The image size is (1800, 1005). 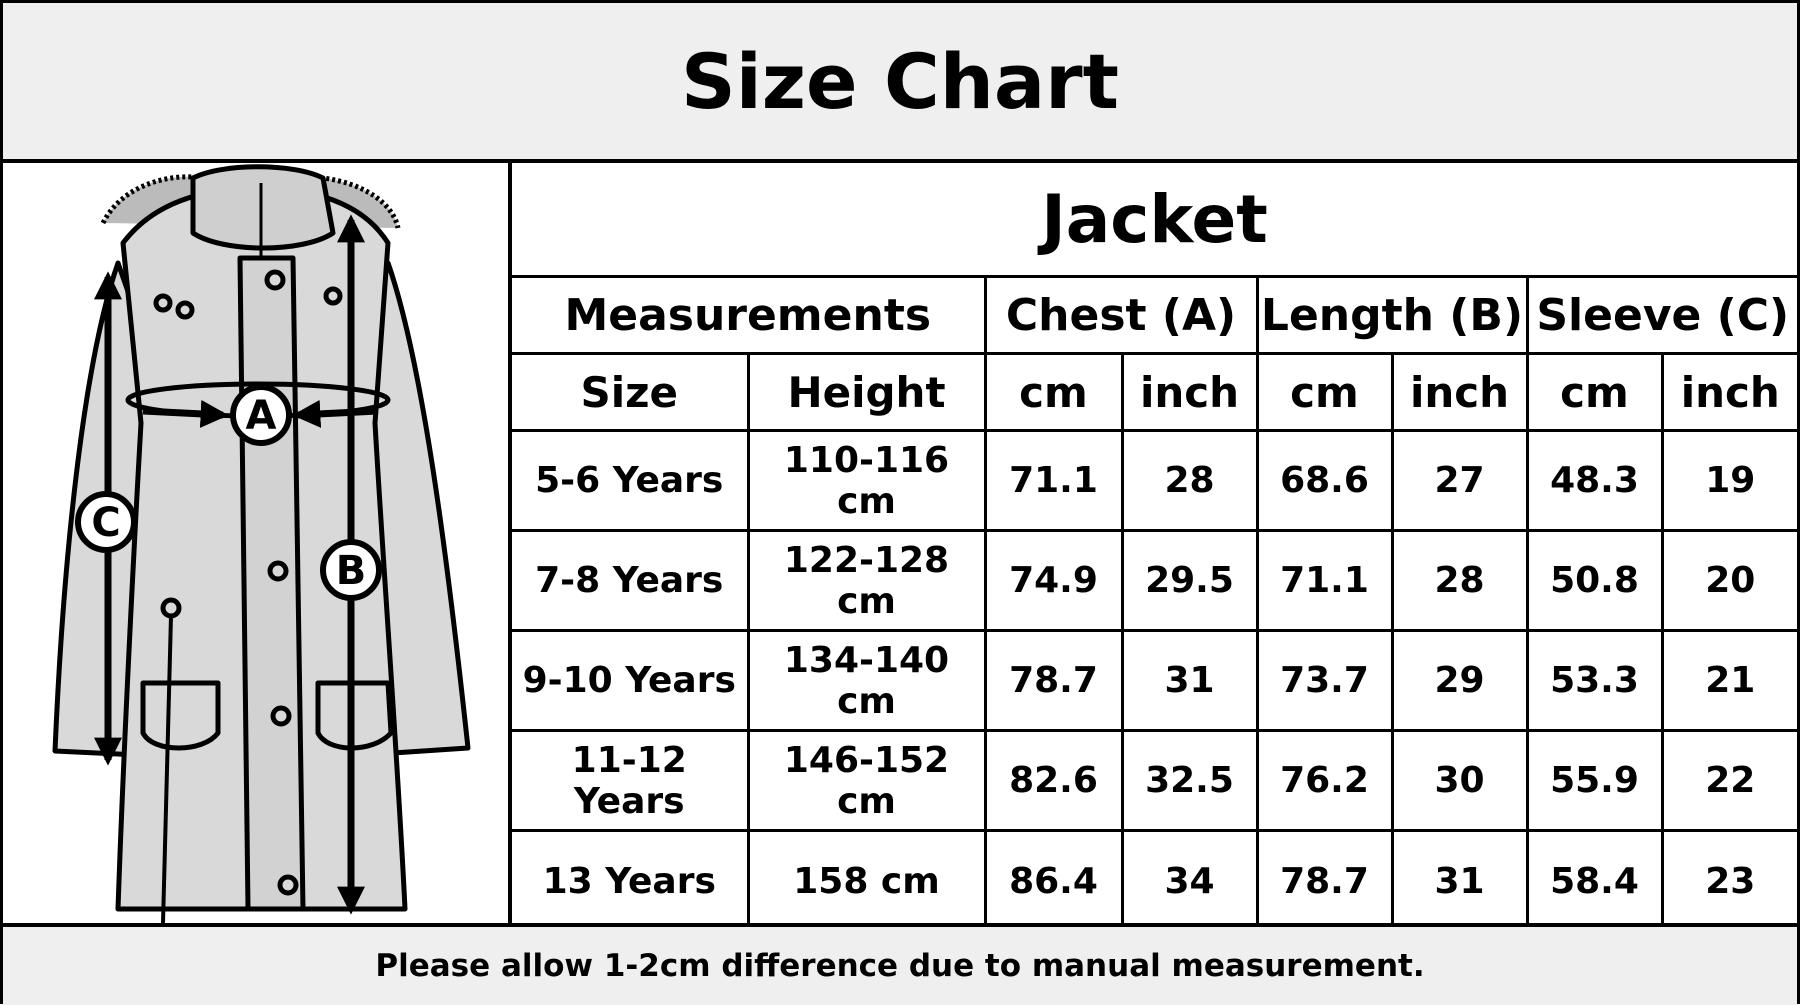 What do you see at coordinates (1594, 680) in the screenshot?
I see `table-cell: 53.3` at bounding box center [1594, 680].